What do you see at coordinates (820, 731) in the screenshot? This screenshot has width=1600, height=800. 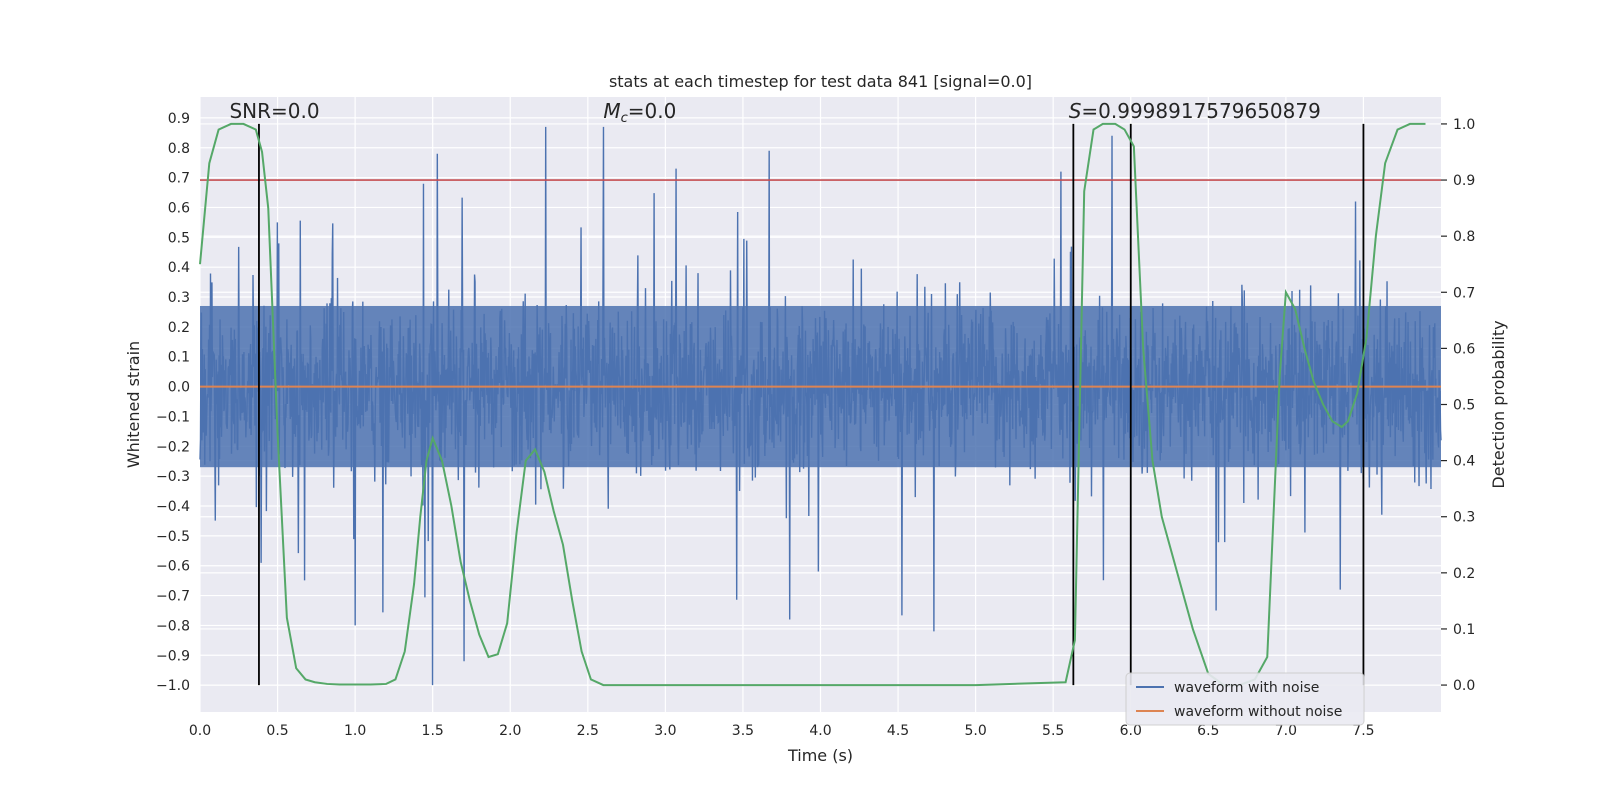 I see `x-tick-label: 4.0` at bounding box center [820, 731].